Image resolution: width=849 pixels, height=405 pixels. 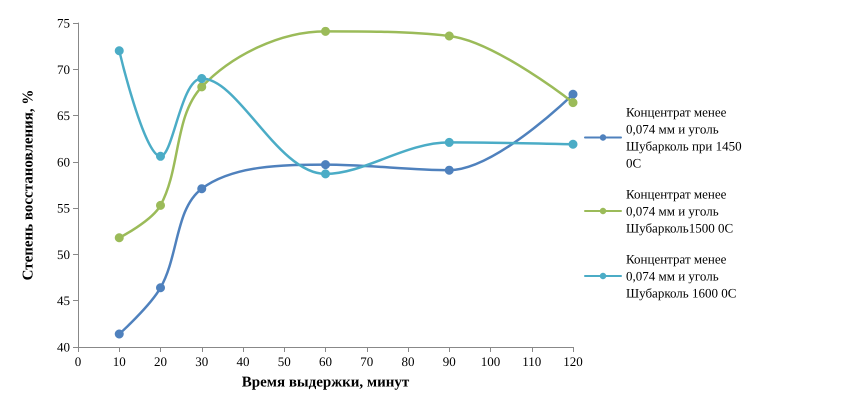 I want to click on x-tick-label: 80, so click(x=408, y=361).